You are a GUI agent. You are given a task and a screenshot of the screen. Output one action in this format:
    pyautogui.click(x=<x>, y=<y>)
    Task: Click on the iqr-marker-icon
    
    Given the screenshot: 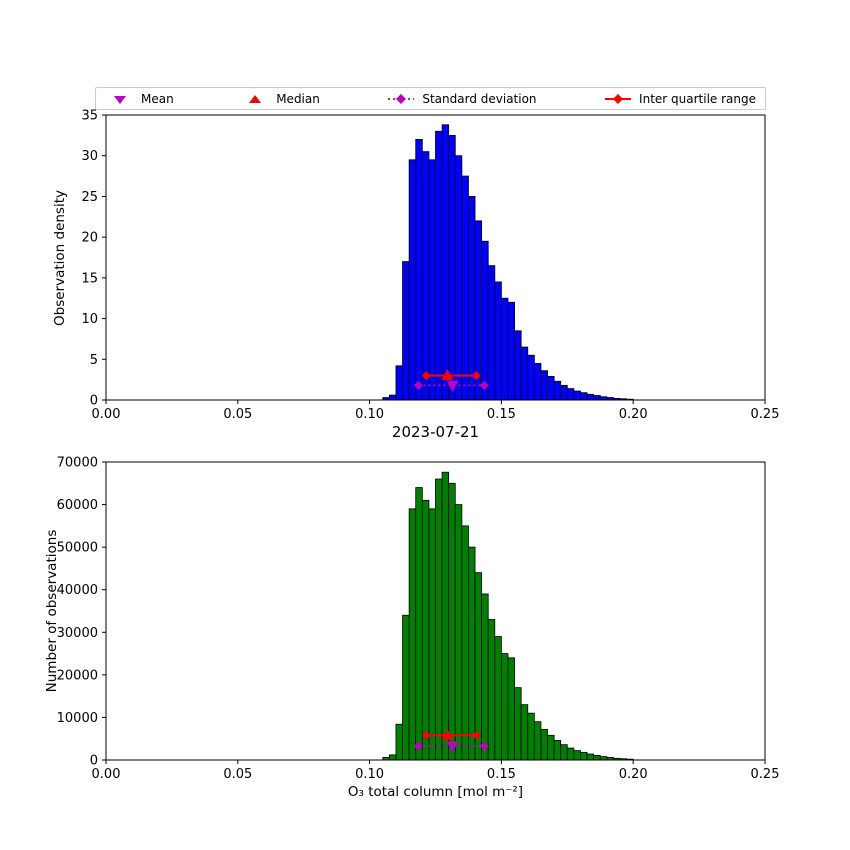 What is the action you would take?
    pyautogui.click(x=618, y=98)
    